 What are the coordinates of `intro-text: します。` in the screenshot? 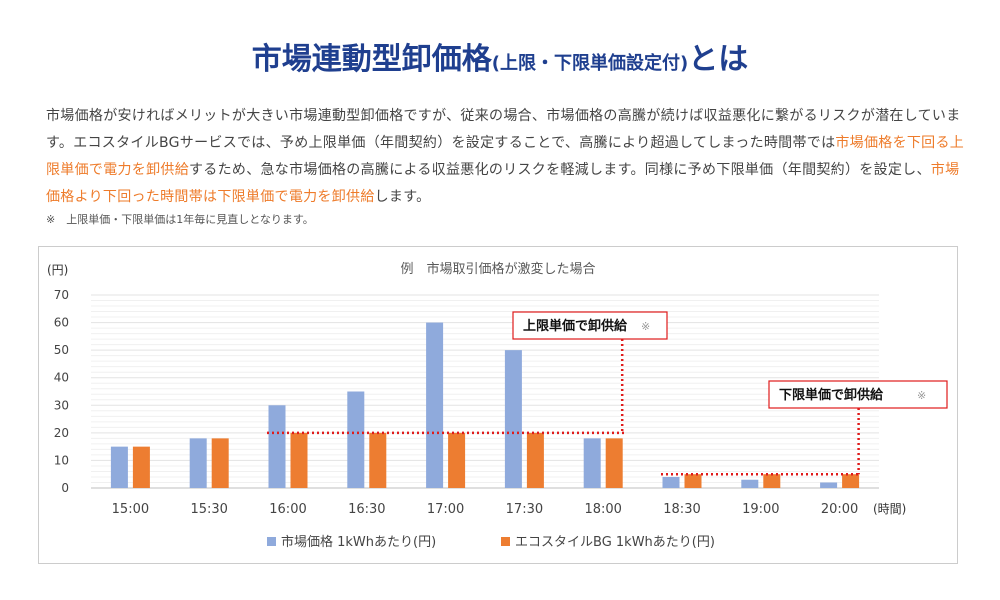 It's located at (402, 197).